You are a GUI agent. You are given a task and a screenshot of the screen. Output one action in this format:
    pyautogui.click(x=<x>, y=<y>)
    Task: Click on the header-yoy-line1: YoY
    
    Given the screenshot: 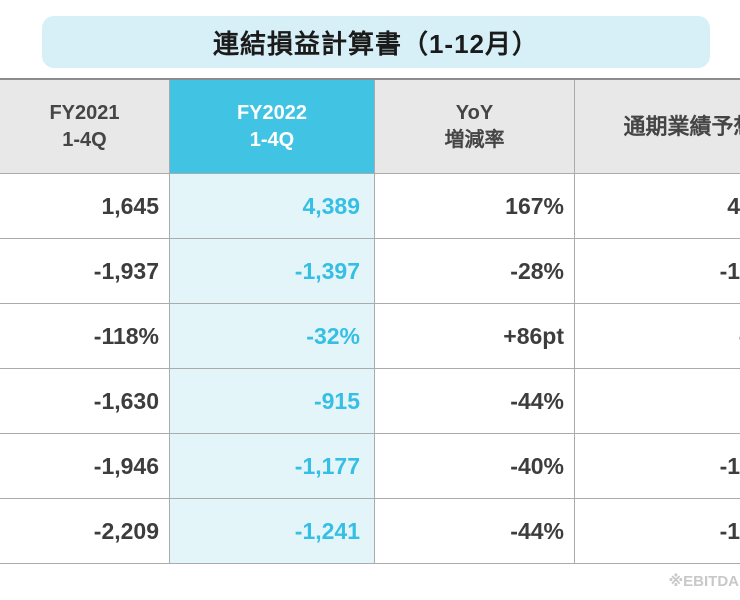 What is the action you would take?
    pyautogui.click(x=474, y=112)
    